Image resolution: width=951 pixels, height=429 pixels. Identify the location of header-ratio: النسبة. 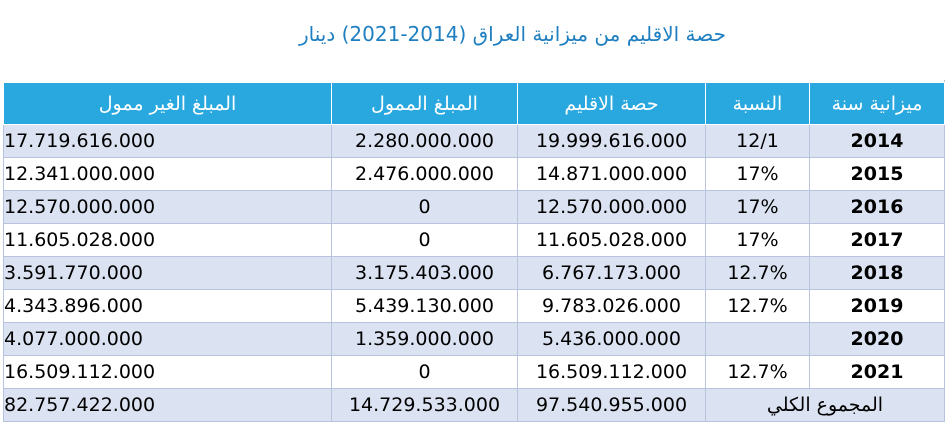
(757, 103).